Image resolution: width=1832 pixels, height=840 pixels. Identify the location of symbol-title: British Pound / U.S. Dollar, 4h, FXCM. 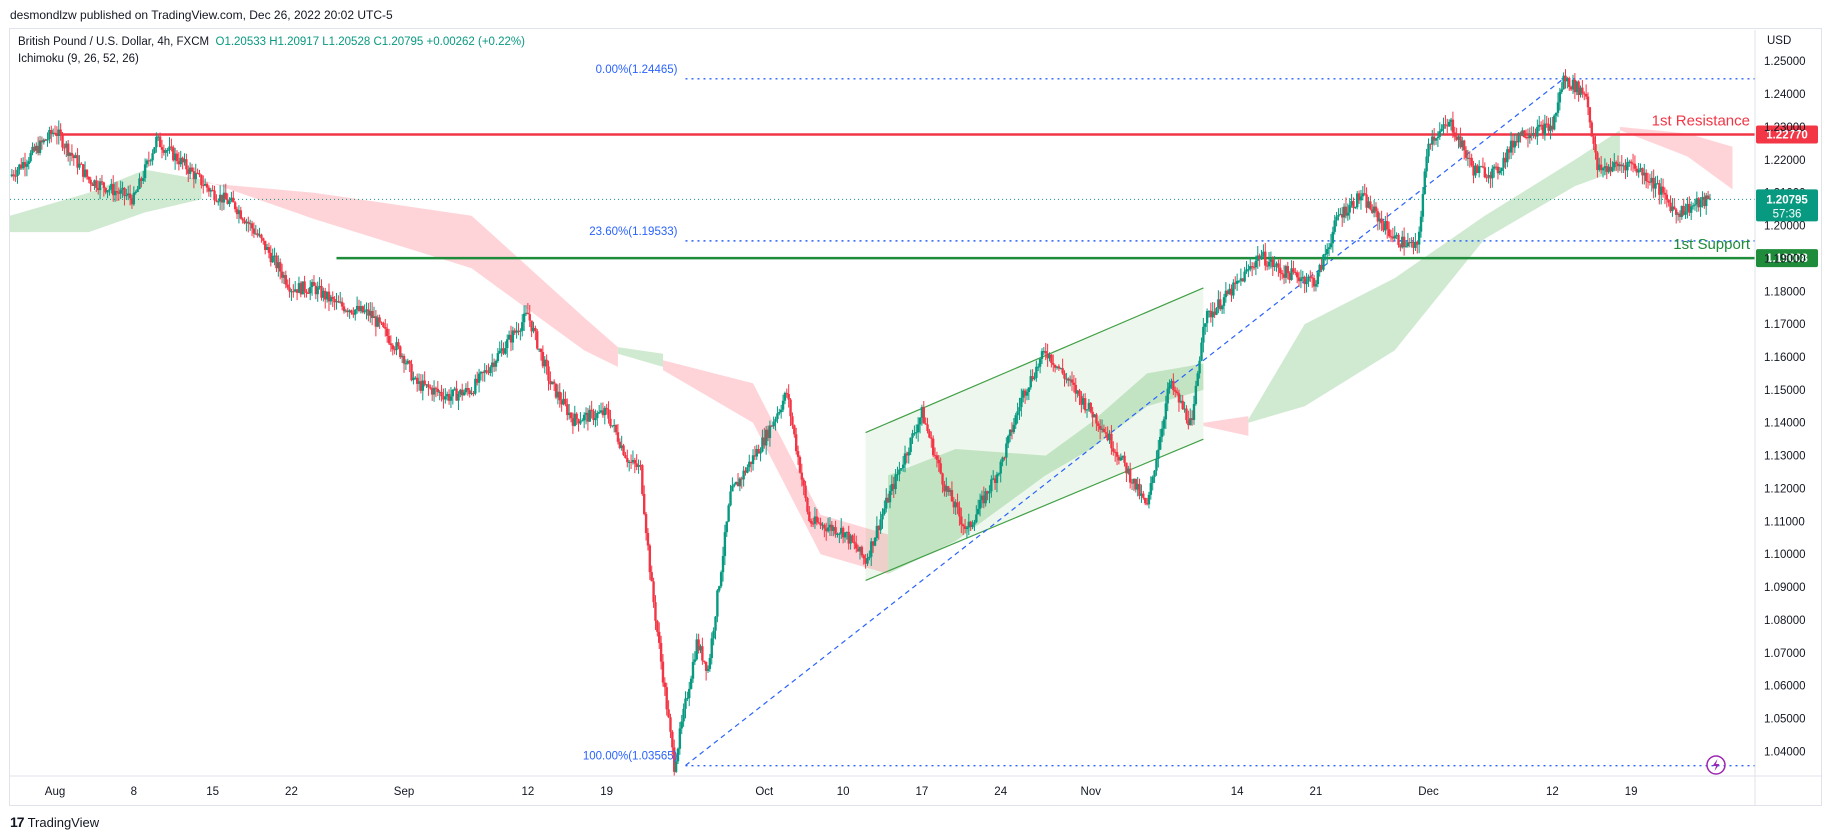
(114, 42).